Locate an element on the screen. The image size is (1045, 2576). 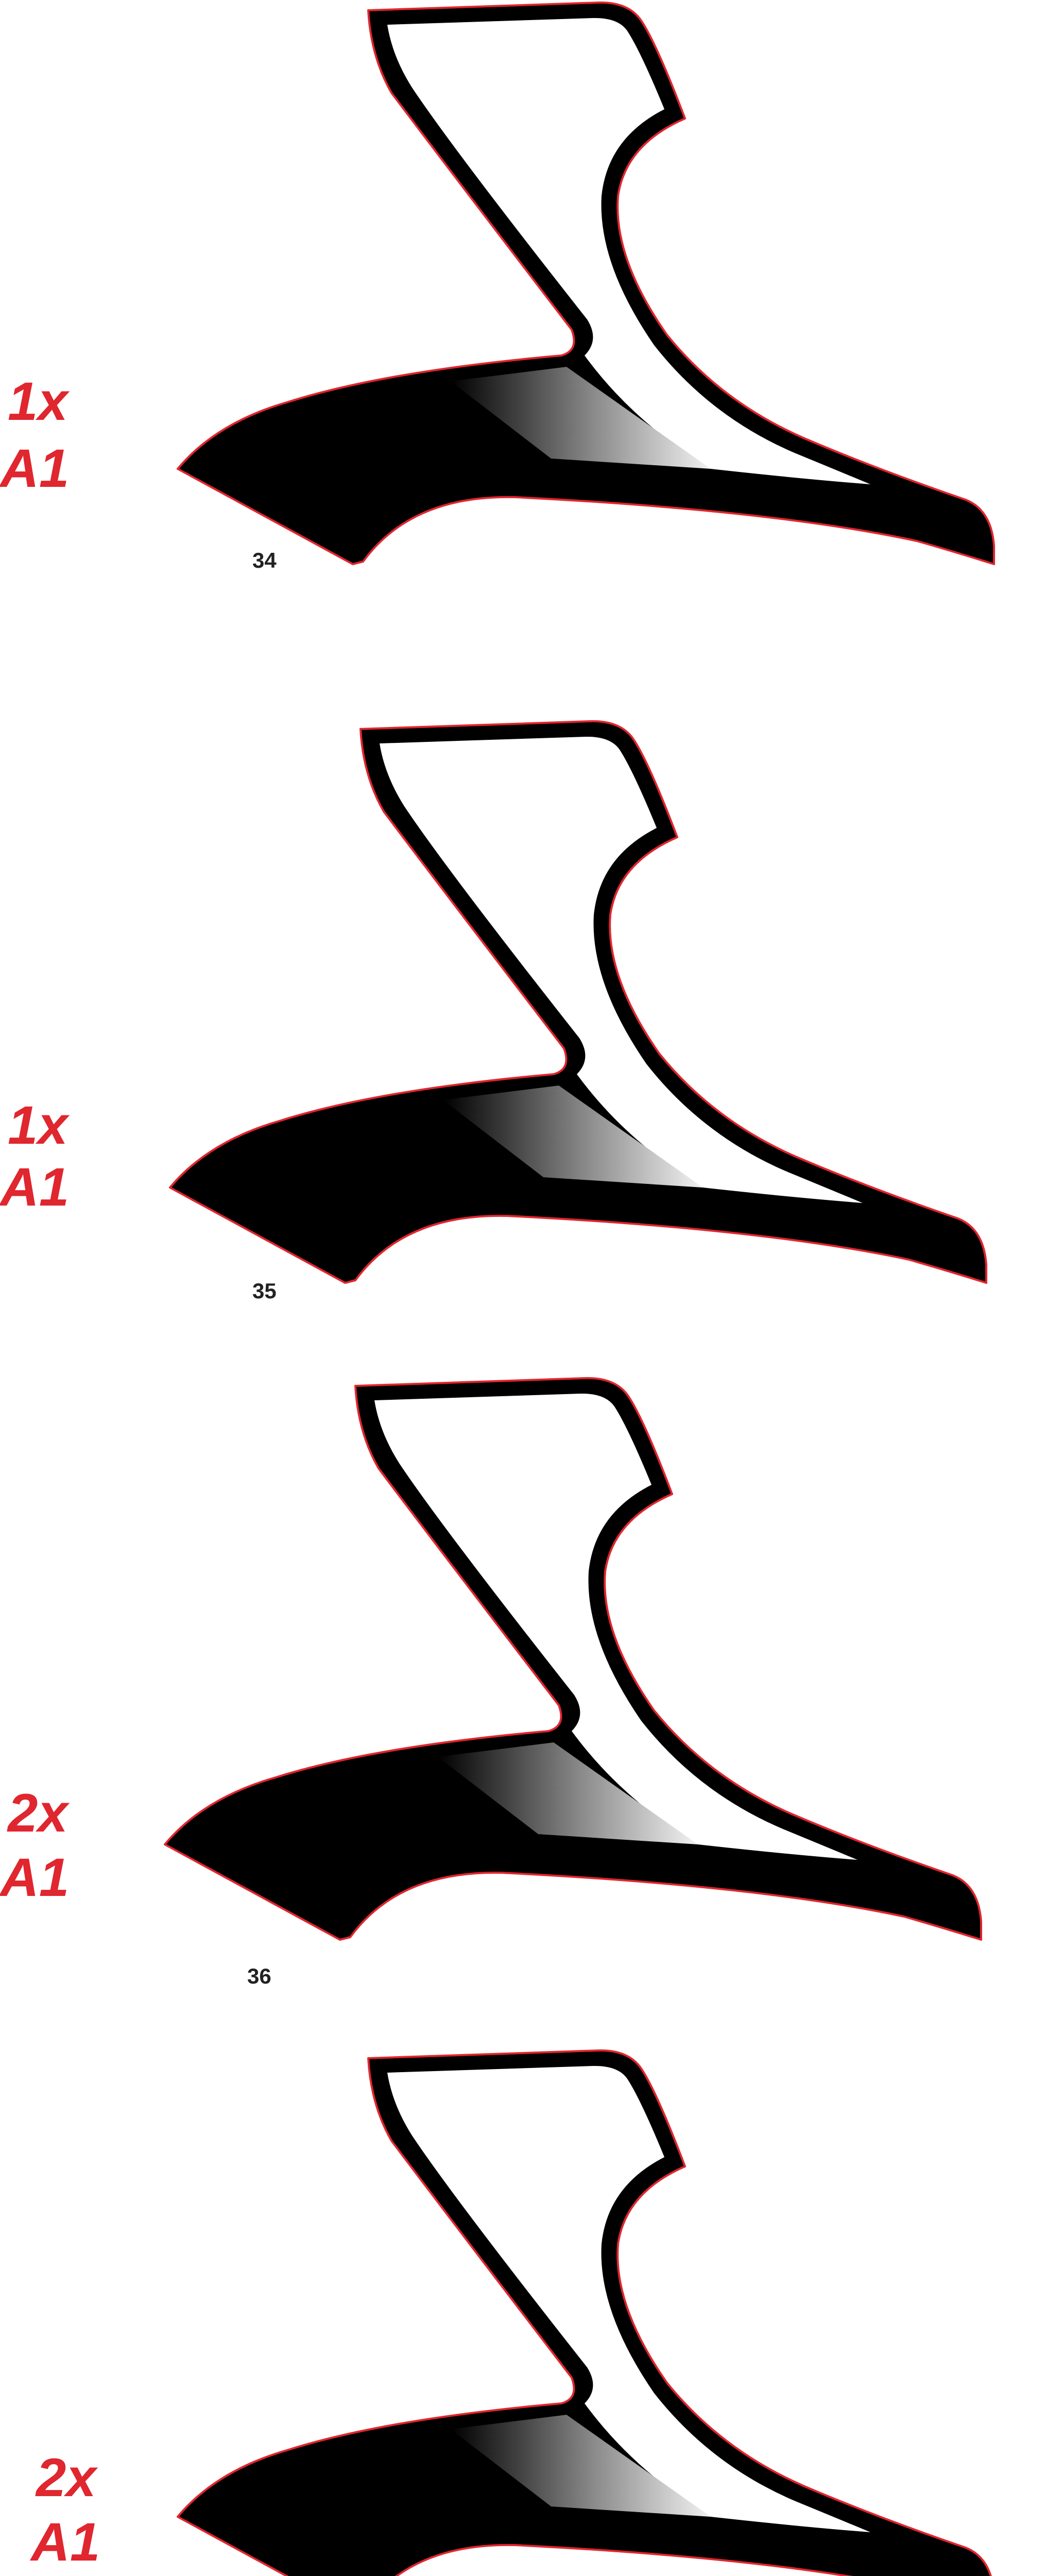
part-number: 35 is located at coordinates (264, 1291).